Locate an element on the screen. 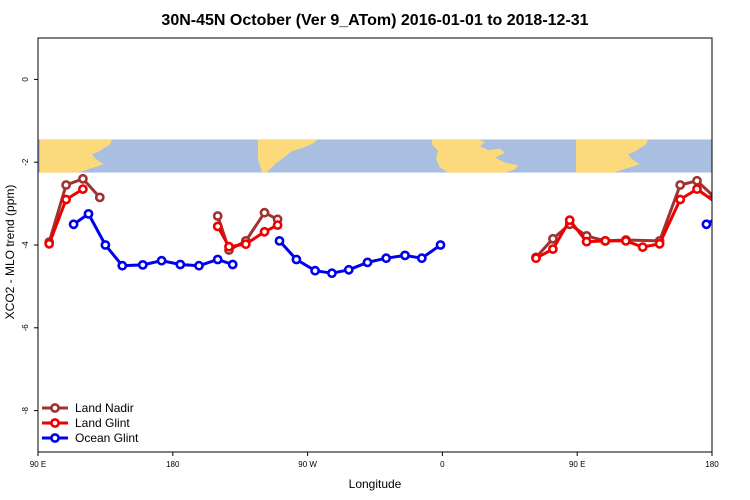  legend-label: Land Glint is located at coordinates (102, 423).